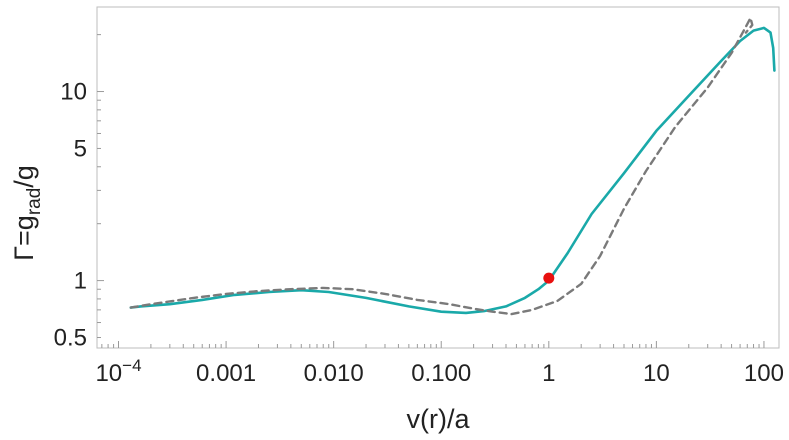  Describe the element at coordinates (80, 148) in the screenshot. I see `y-tick-label: 5` at that location.